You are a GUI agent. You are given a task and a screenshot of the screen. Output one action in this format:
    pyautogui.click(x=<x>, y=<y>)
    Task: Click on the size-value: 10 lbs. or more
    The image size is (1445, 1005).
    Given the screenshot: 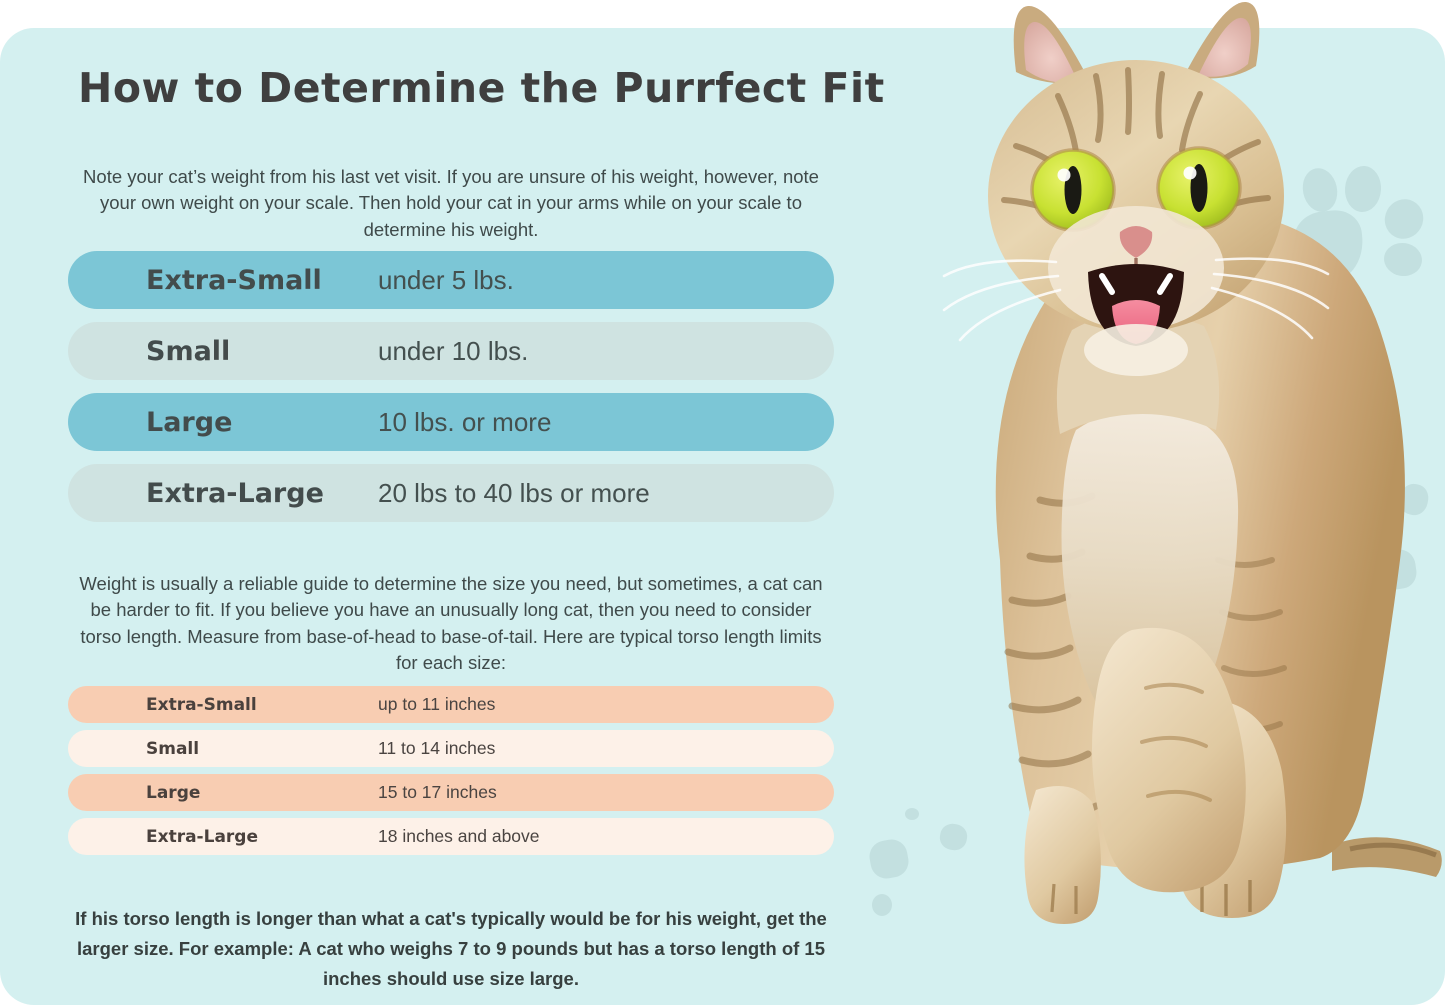 What is the action you would take?
    pyautogui.click(x=465, y=421)
    